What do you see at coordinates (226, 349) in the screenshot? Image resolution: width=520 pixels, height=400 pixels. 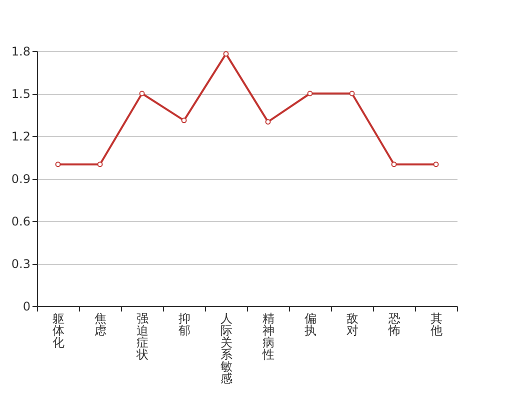 I see `x-tick-label: 人际关系敏感` at bounding box center [226, 349].